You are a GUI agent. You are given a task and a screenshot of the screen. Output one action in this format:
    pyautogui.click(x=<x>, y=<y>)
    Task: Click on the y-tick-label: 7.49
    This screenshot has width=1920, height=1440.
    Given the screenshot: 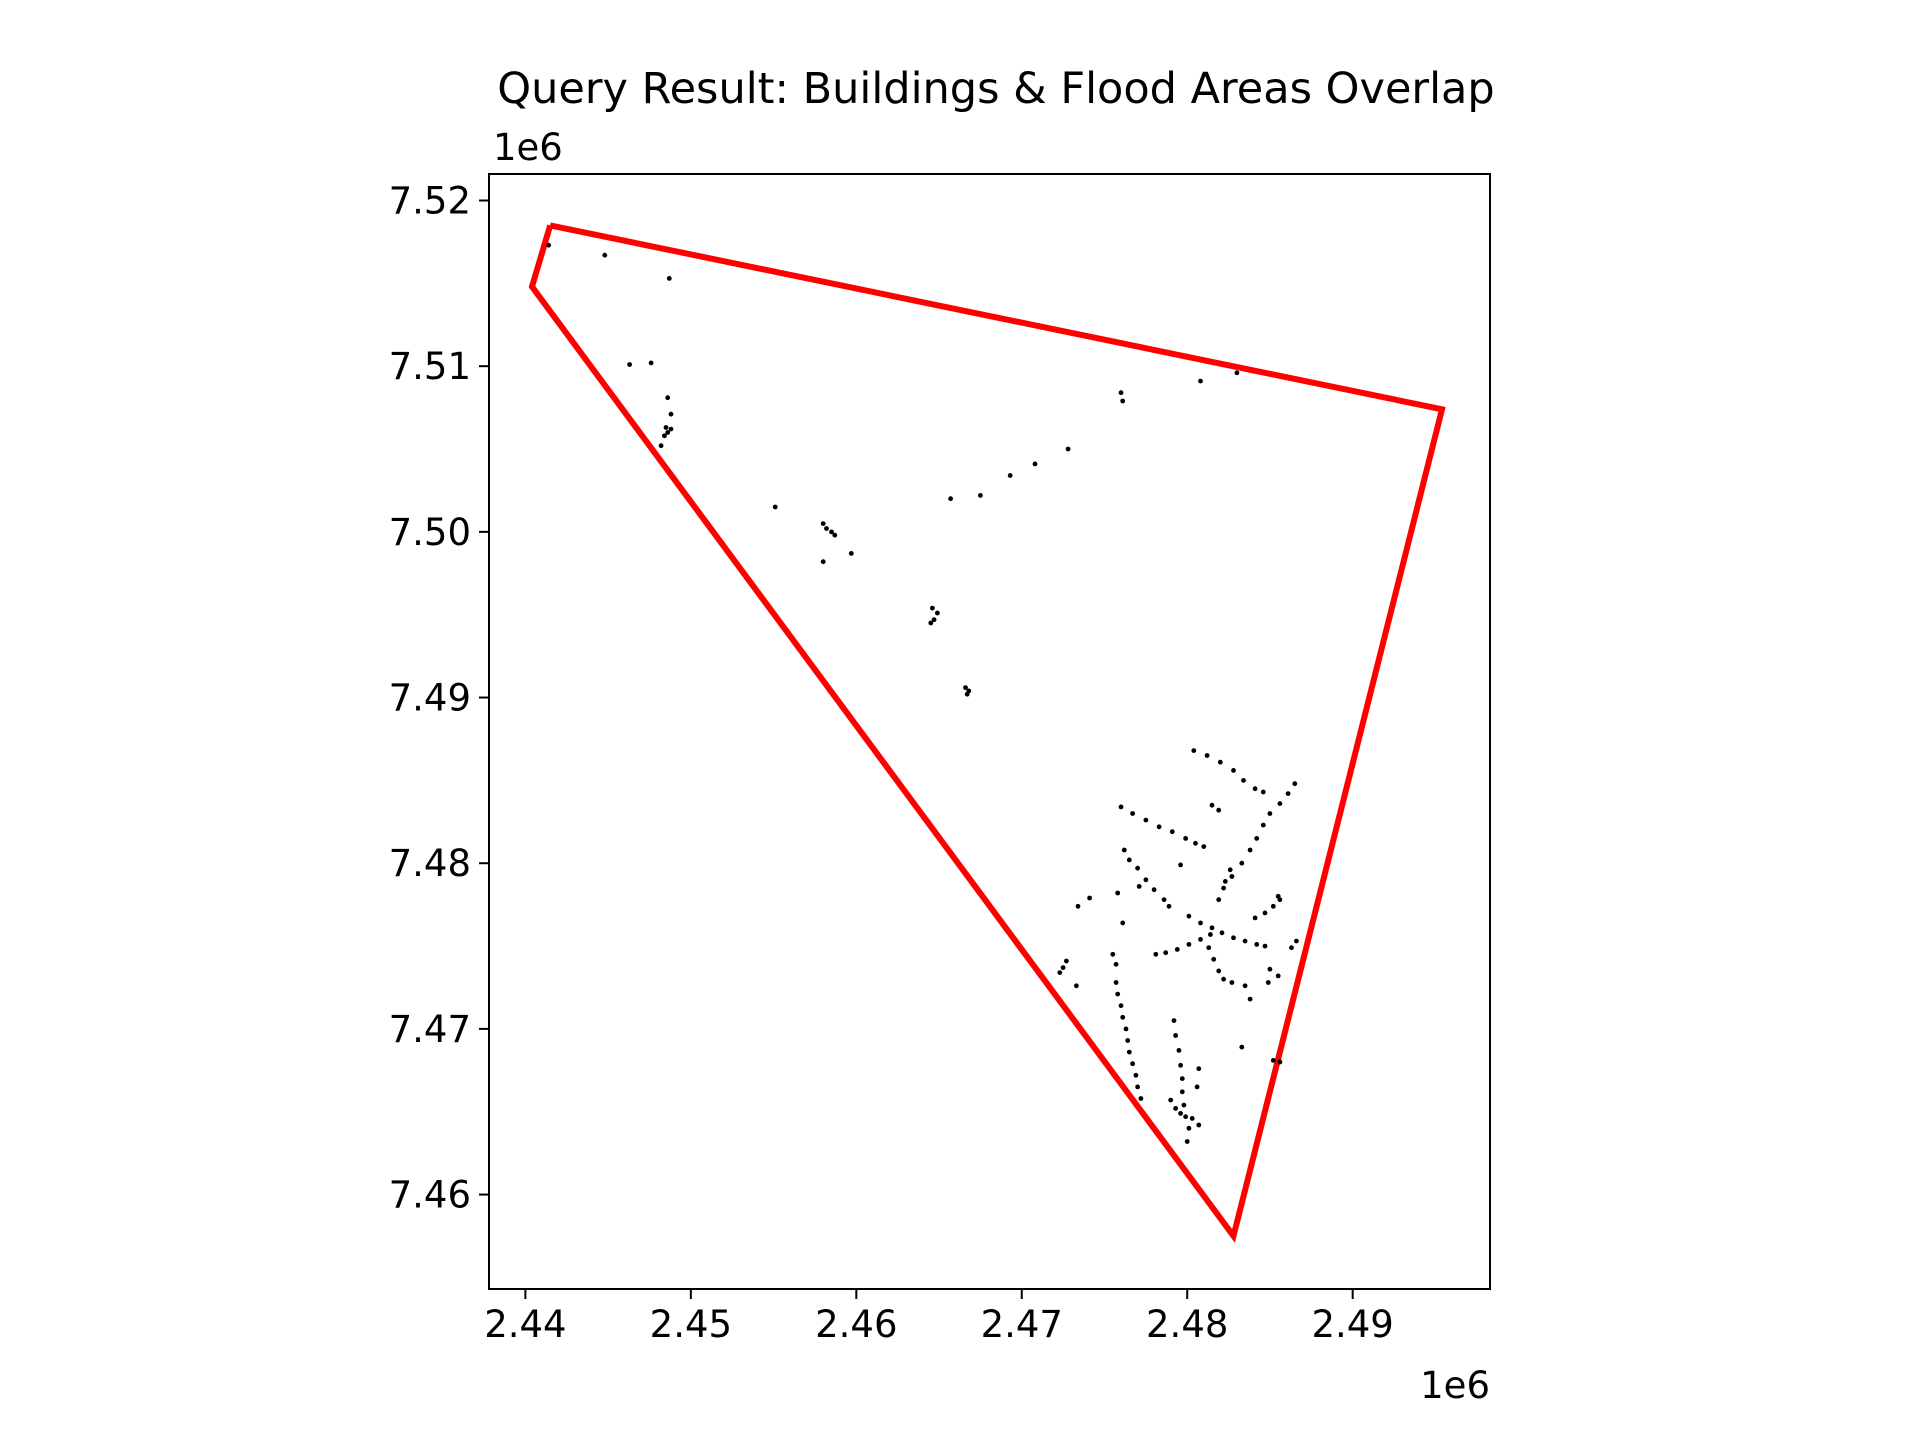 What is the action you would take?
    pyautogui.click(x=430, y=698)
    